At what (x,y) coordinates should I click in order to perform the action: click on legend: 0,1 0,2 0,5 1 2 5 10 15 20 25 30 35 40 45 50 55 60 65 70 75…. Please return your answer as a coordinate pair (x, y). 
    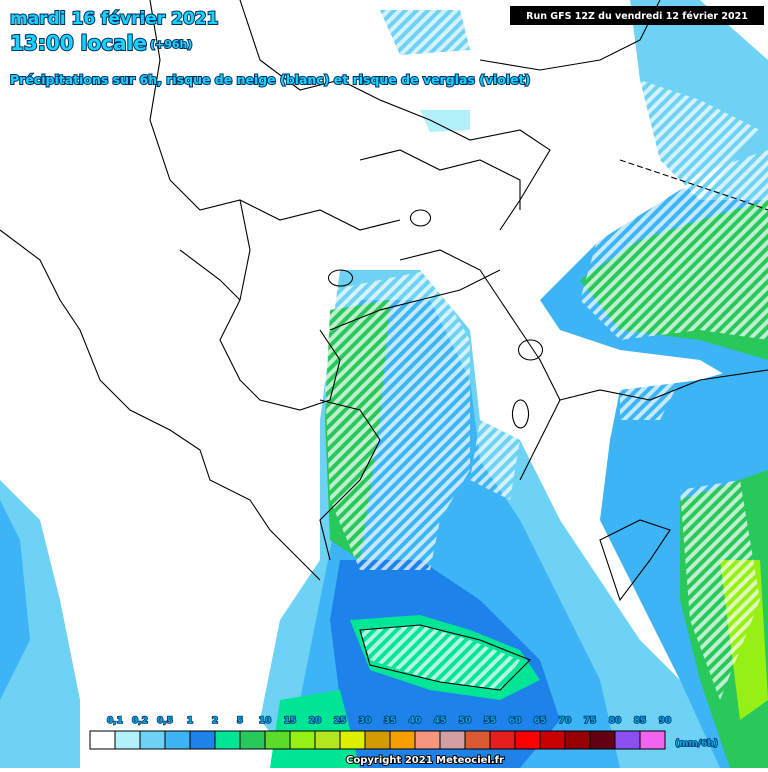
    Looking at the image, I should click on (380, 732).